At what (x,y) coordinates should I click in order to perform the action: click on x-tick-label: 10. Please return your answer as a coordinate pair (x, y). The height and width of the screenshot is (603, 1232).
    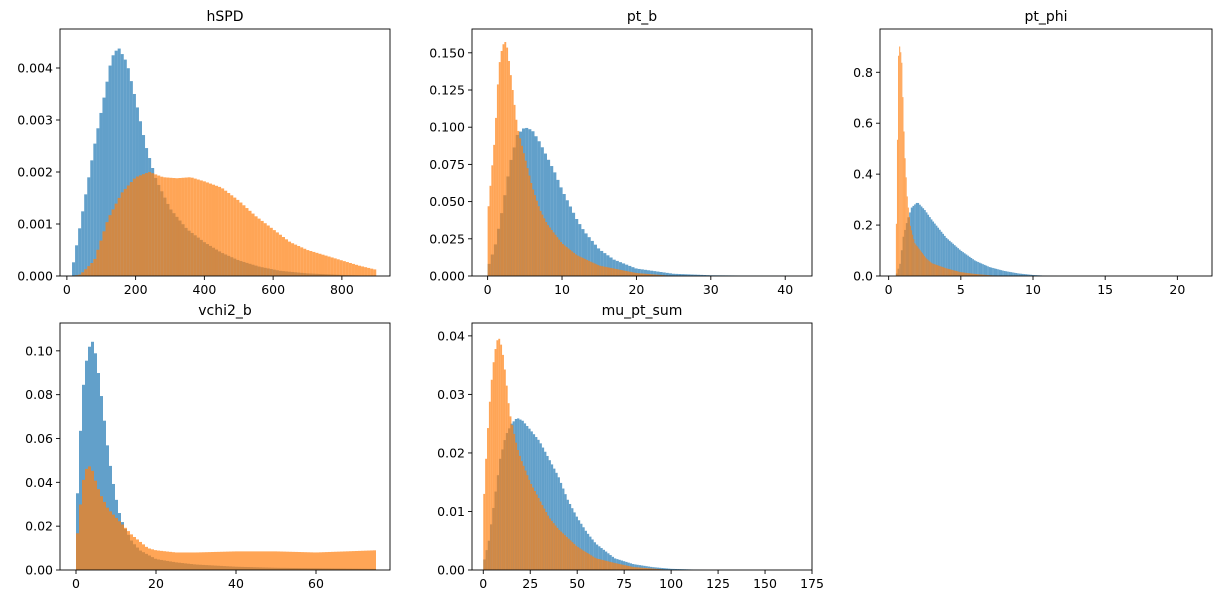
    Looking at the image, I should click on (562, 289).